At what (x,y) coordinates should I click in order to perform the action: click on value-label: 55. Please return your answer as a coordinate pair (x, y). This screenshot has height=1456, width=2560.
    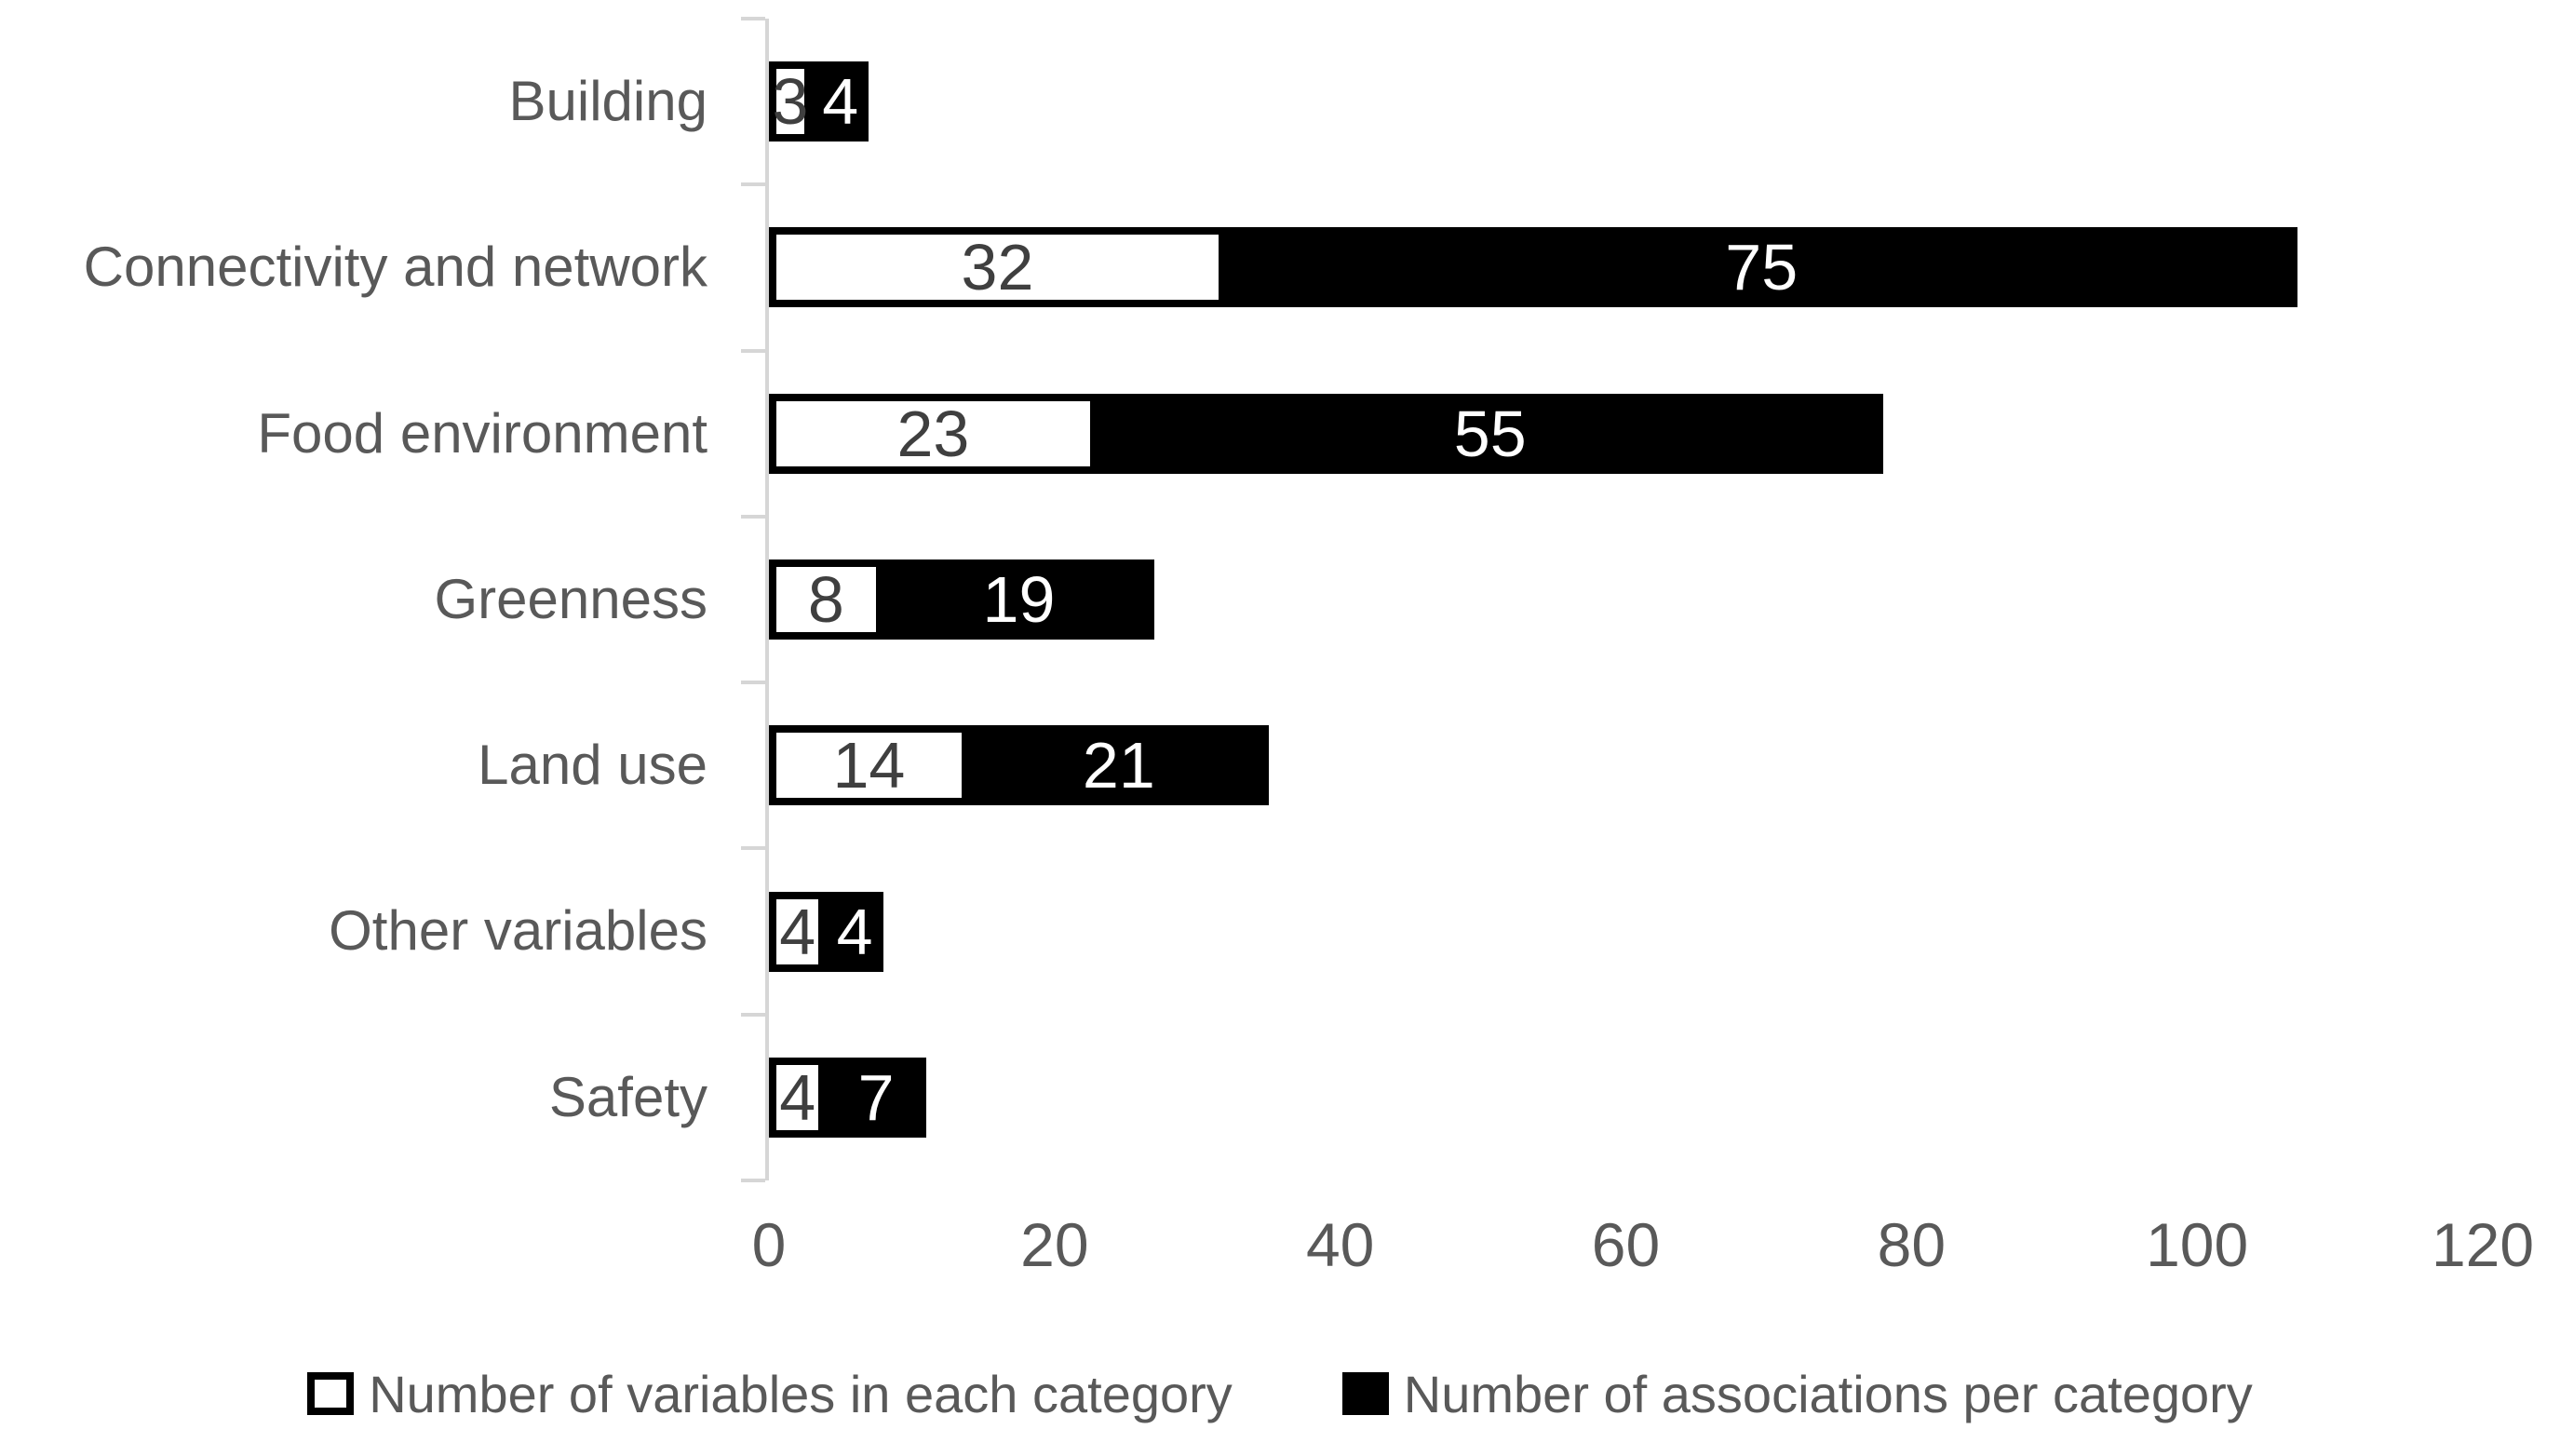
    Looking at the image, I should click on (1490, 433).